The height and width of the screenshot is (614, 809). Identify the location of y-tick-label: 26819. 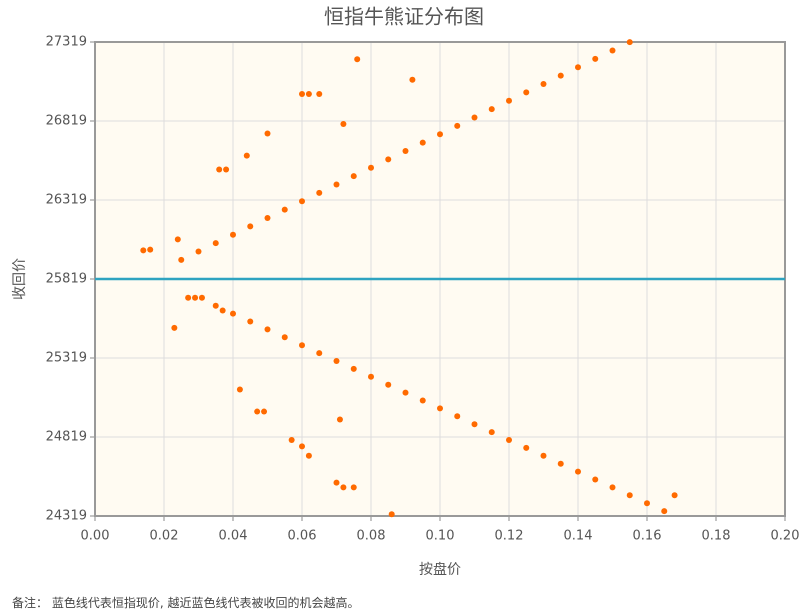
(66, 121).